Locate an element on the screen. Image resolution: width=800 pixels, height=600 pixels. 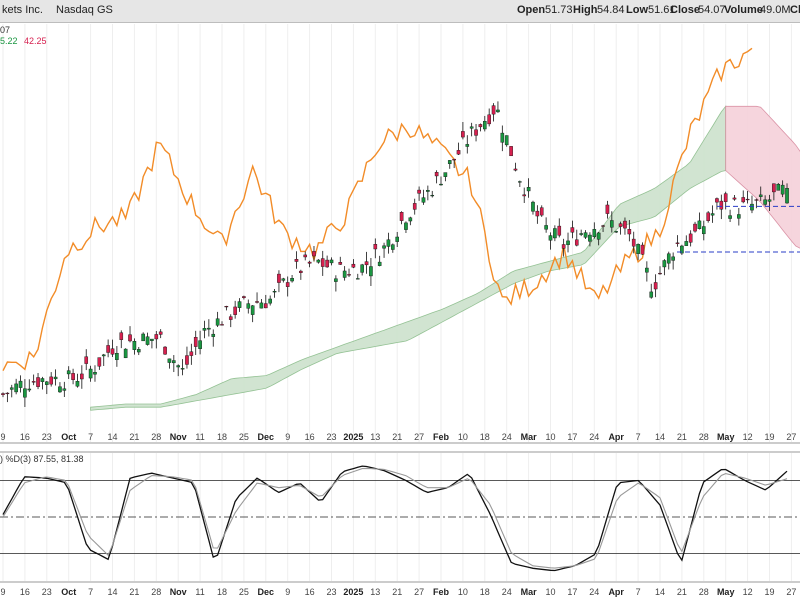
x-tick-label: 21 is located at coordinates (134, 592).